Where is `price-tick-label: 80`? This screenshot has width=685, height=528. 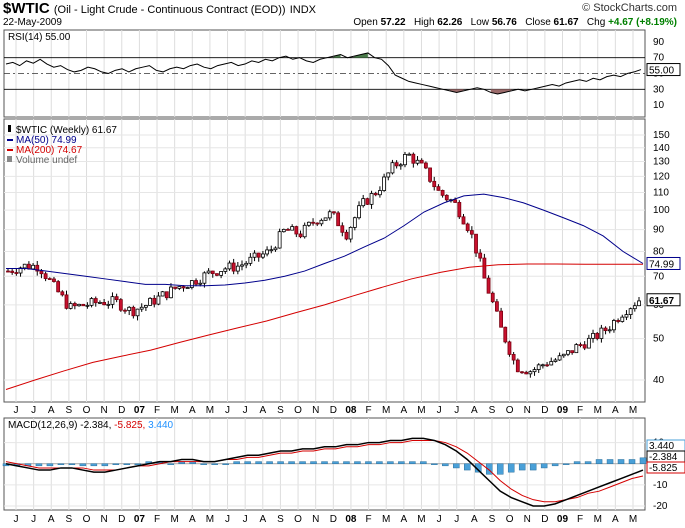 price-tick-label: 80 is located at coordinates (659, 252).